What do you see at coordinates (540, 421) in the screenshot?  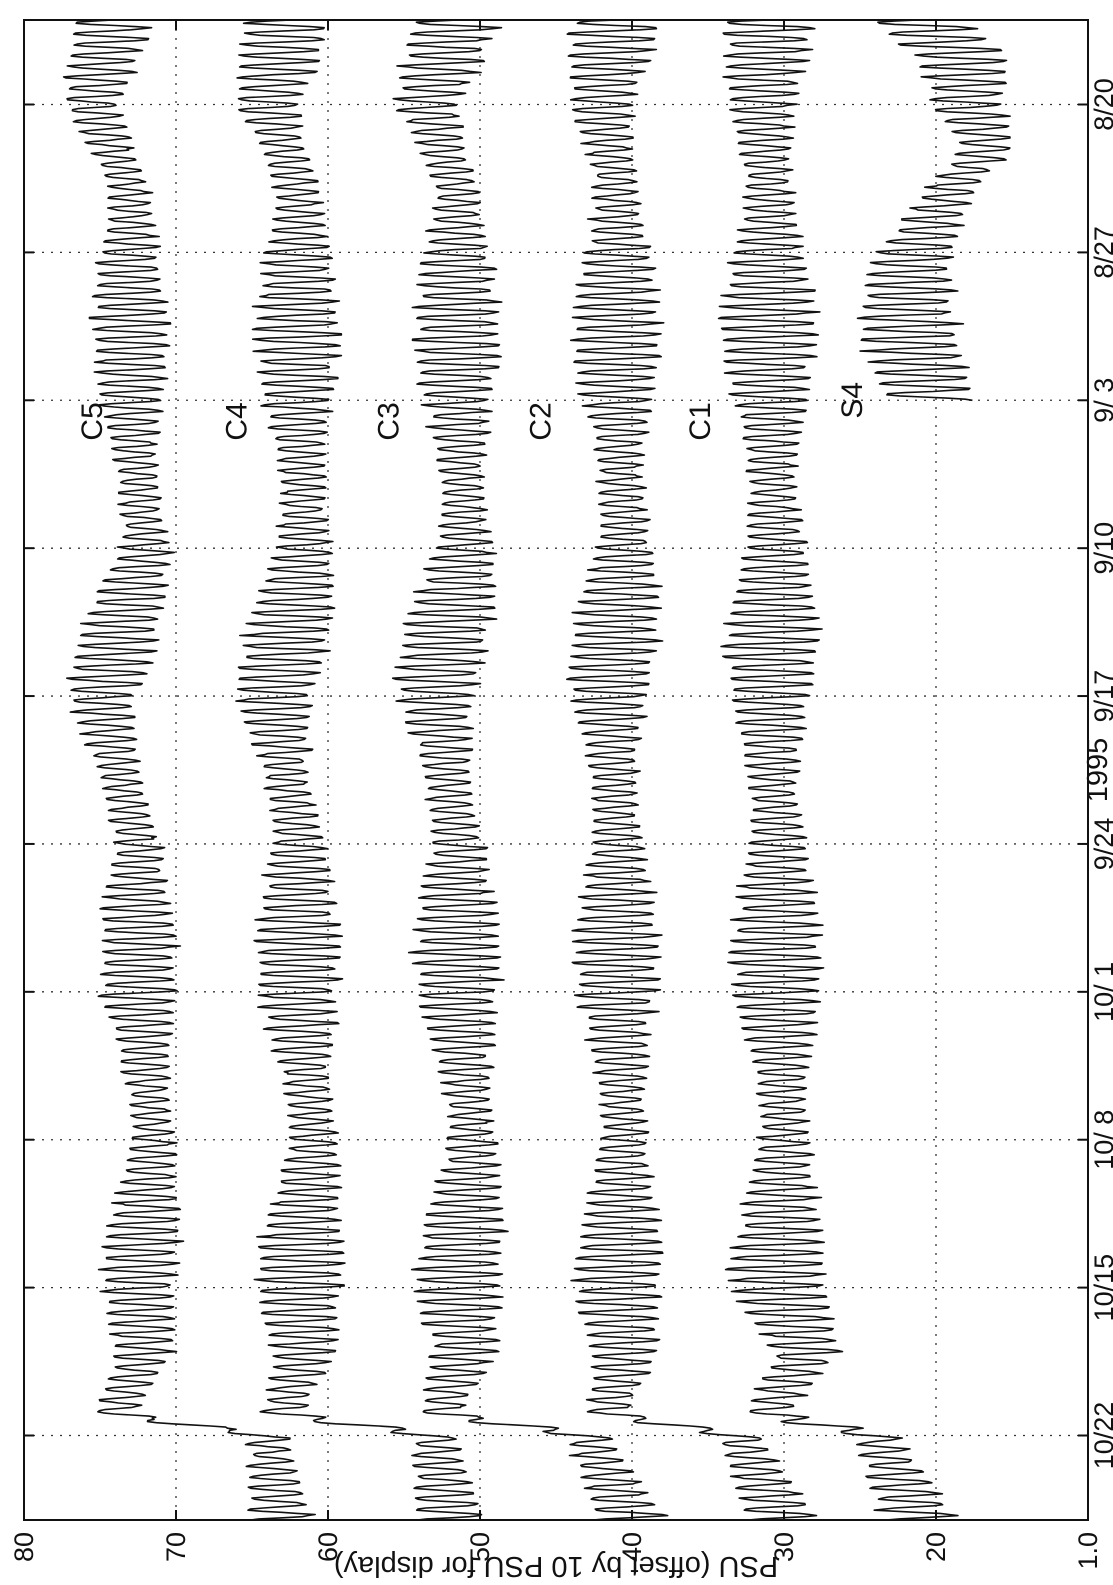 I see `series-label-c2: C2` at bounding box center [540, 421].